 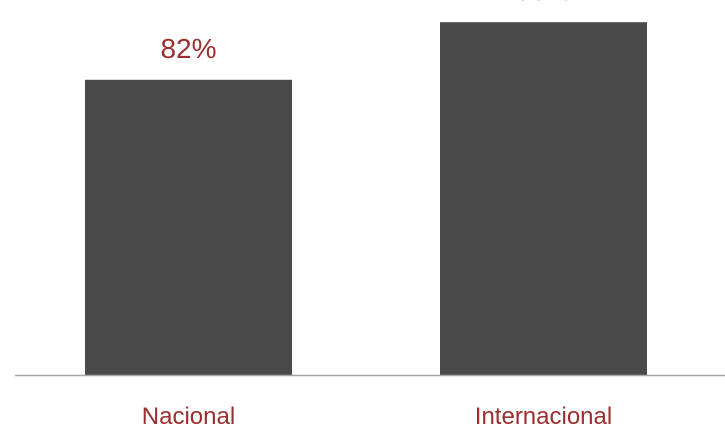 I want to click on data-label-internacional: 98%, so click(x=543, y=3).